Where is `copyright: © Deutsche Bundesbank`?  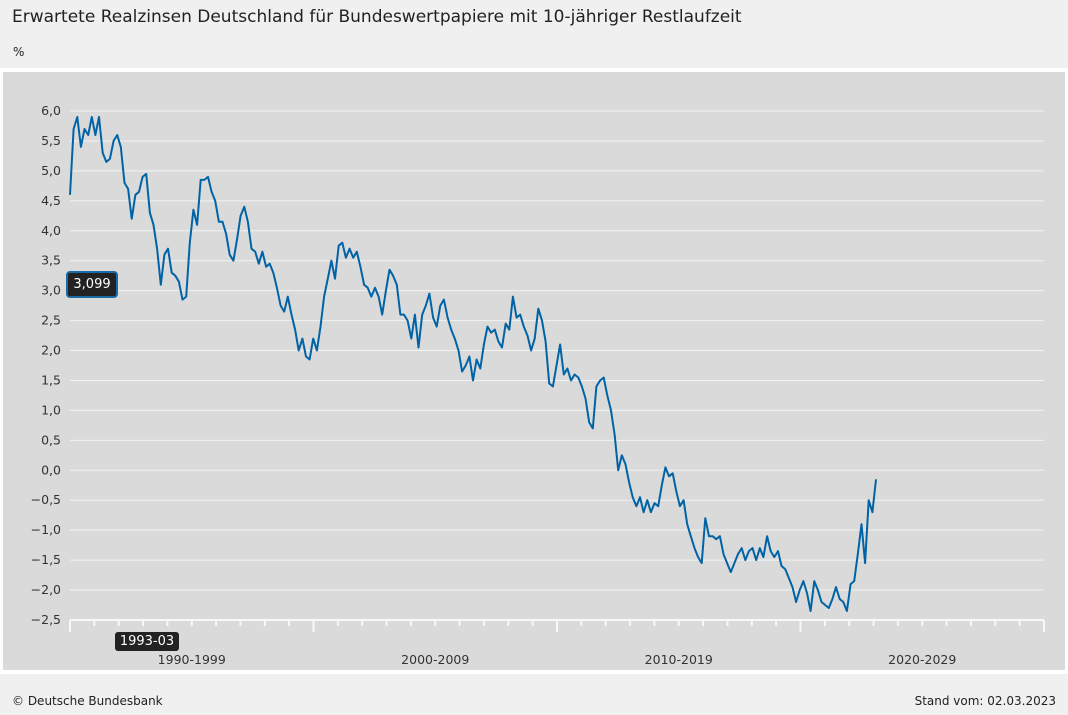
copyright: © Deutsche Bundesbank is located at coordinates (87, 701).